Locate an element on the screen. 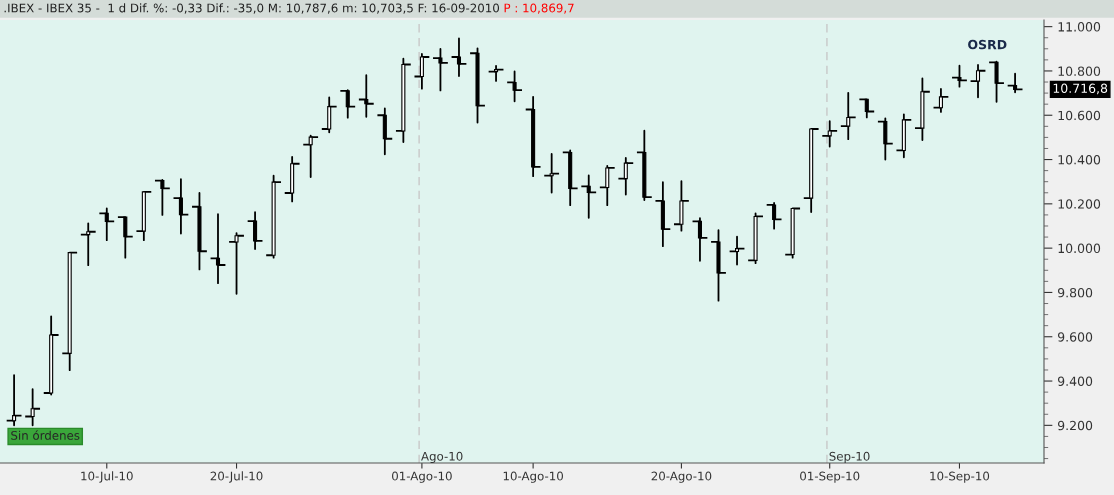 Image resolution: width=1114 pixels, height=495 pixels. chart-title: .IBEX - IBEX 35 - 1 d Dif. %: -0,33 Dif.: -35,0 M: 10,787,6 m: 10,703,5 F: 16-09-2010 is located at coordinates (252, 8).